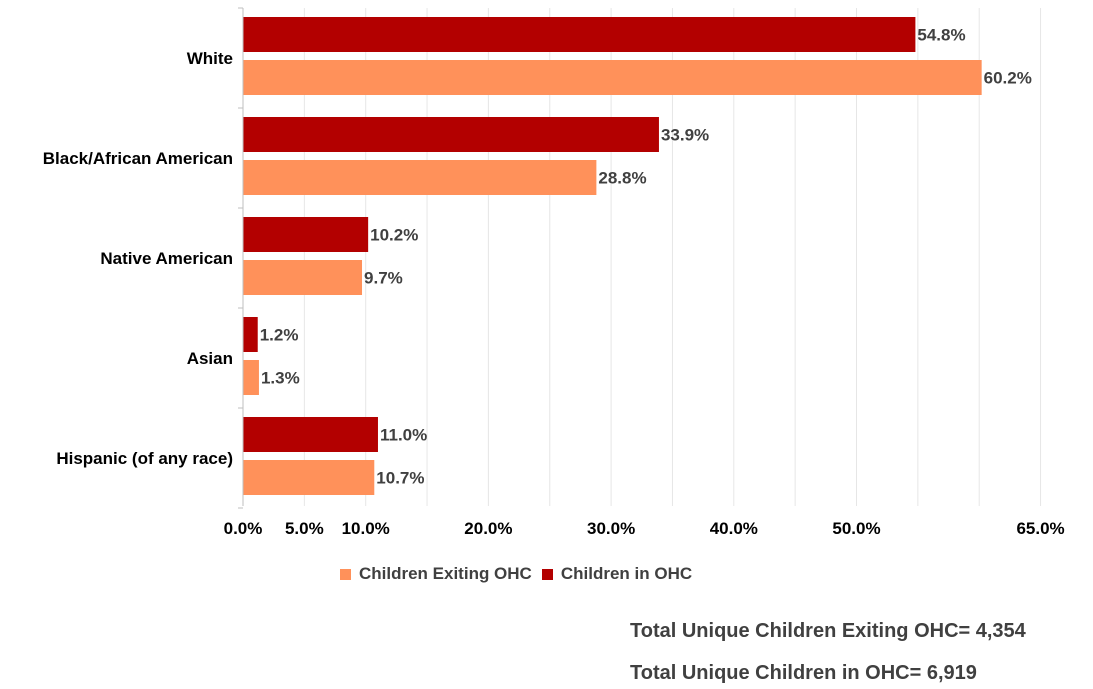  I want to click on legend-label-in: Children in OHC, so click(626, 573).